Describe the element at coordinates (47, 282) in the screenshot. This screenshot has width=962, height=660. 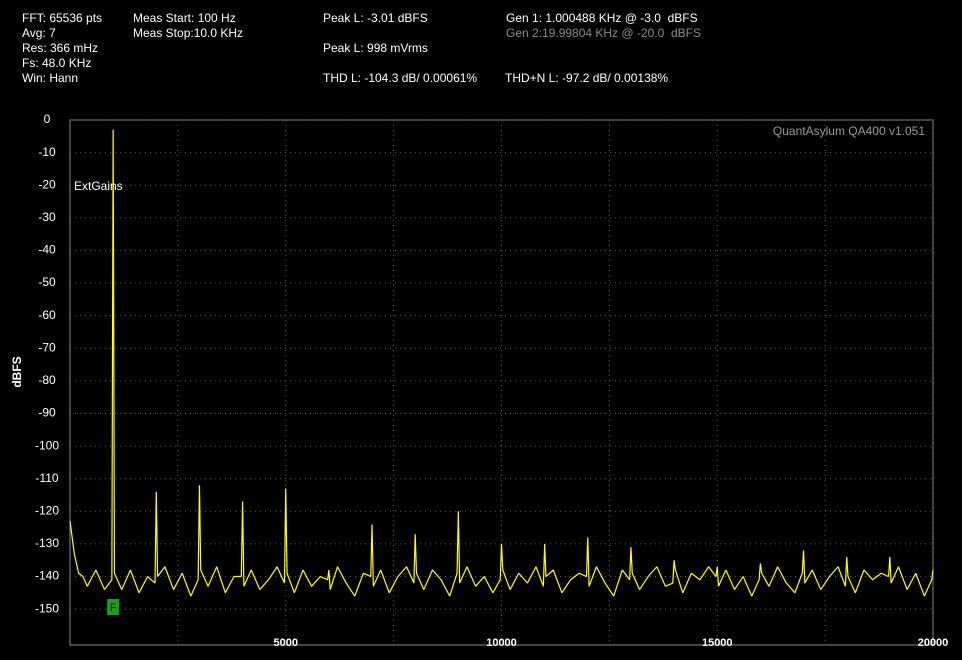
I see `y-tick-label: -50` at that location.